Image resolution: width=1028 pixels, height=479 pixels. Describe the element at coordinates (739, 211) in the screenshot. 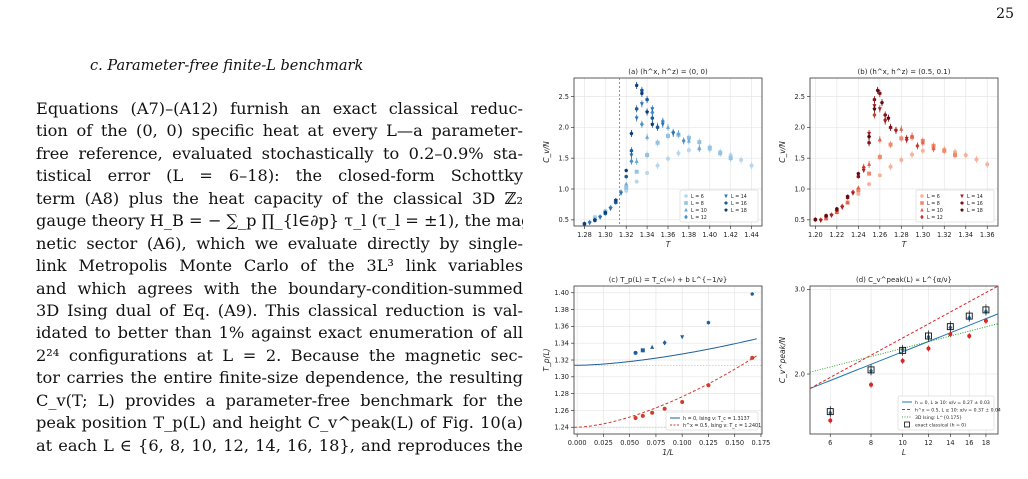

I see `legend-entry: L = 18` at that location.